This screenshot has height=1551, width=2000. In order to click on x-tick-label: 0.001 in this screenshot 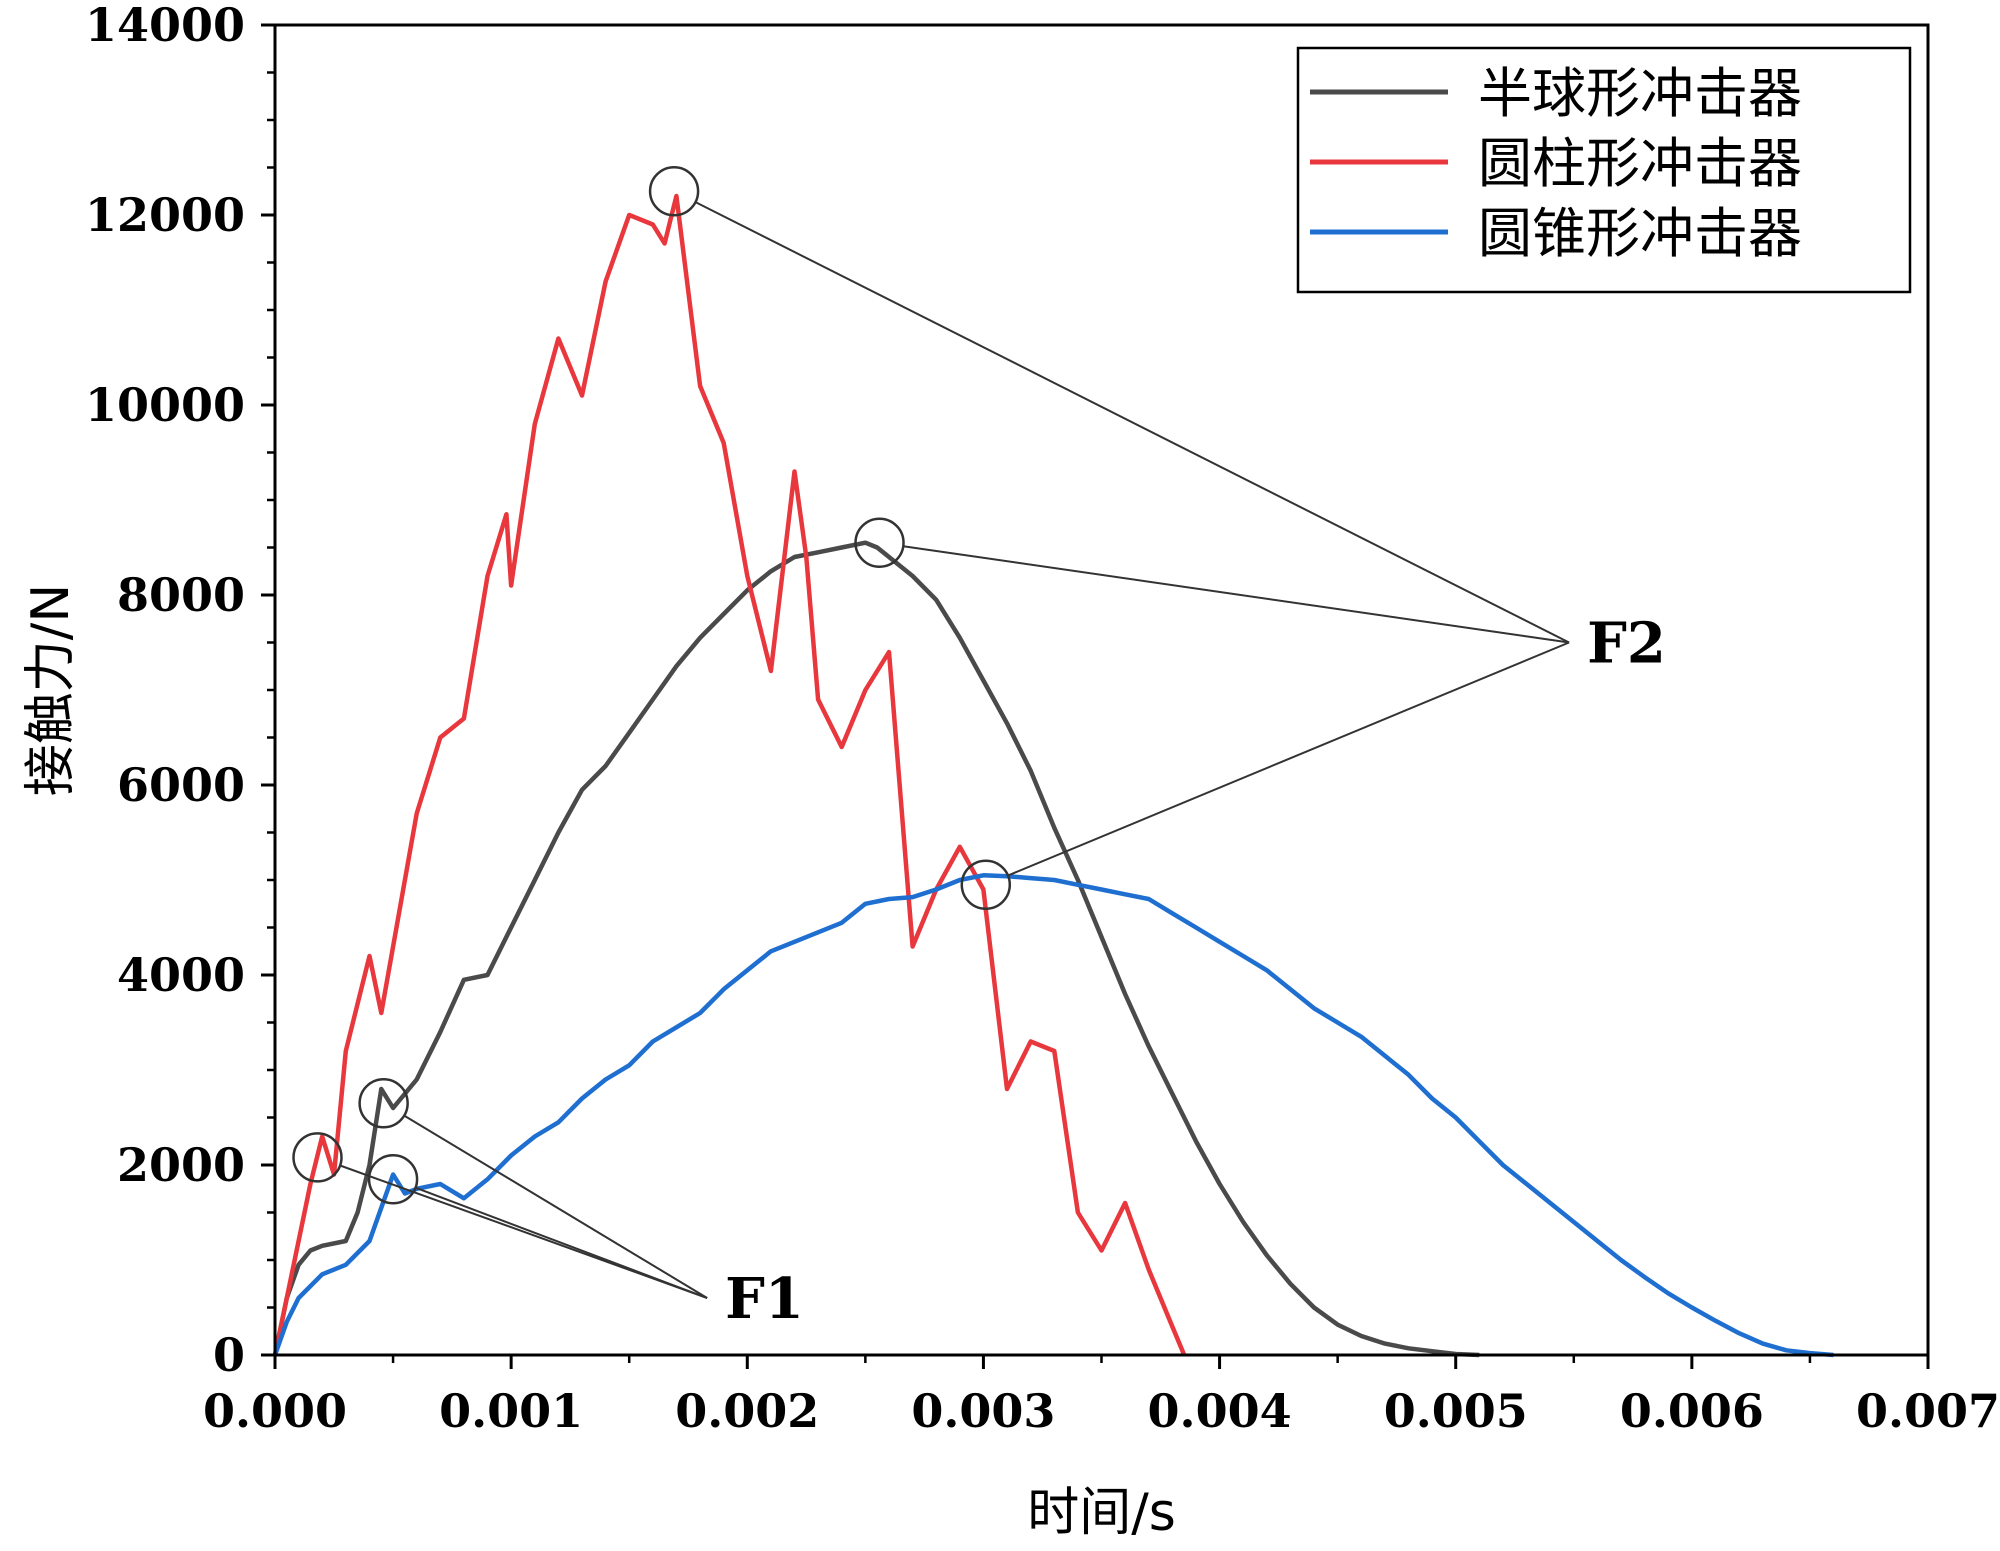, I will do `click(511, 1411)`.